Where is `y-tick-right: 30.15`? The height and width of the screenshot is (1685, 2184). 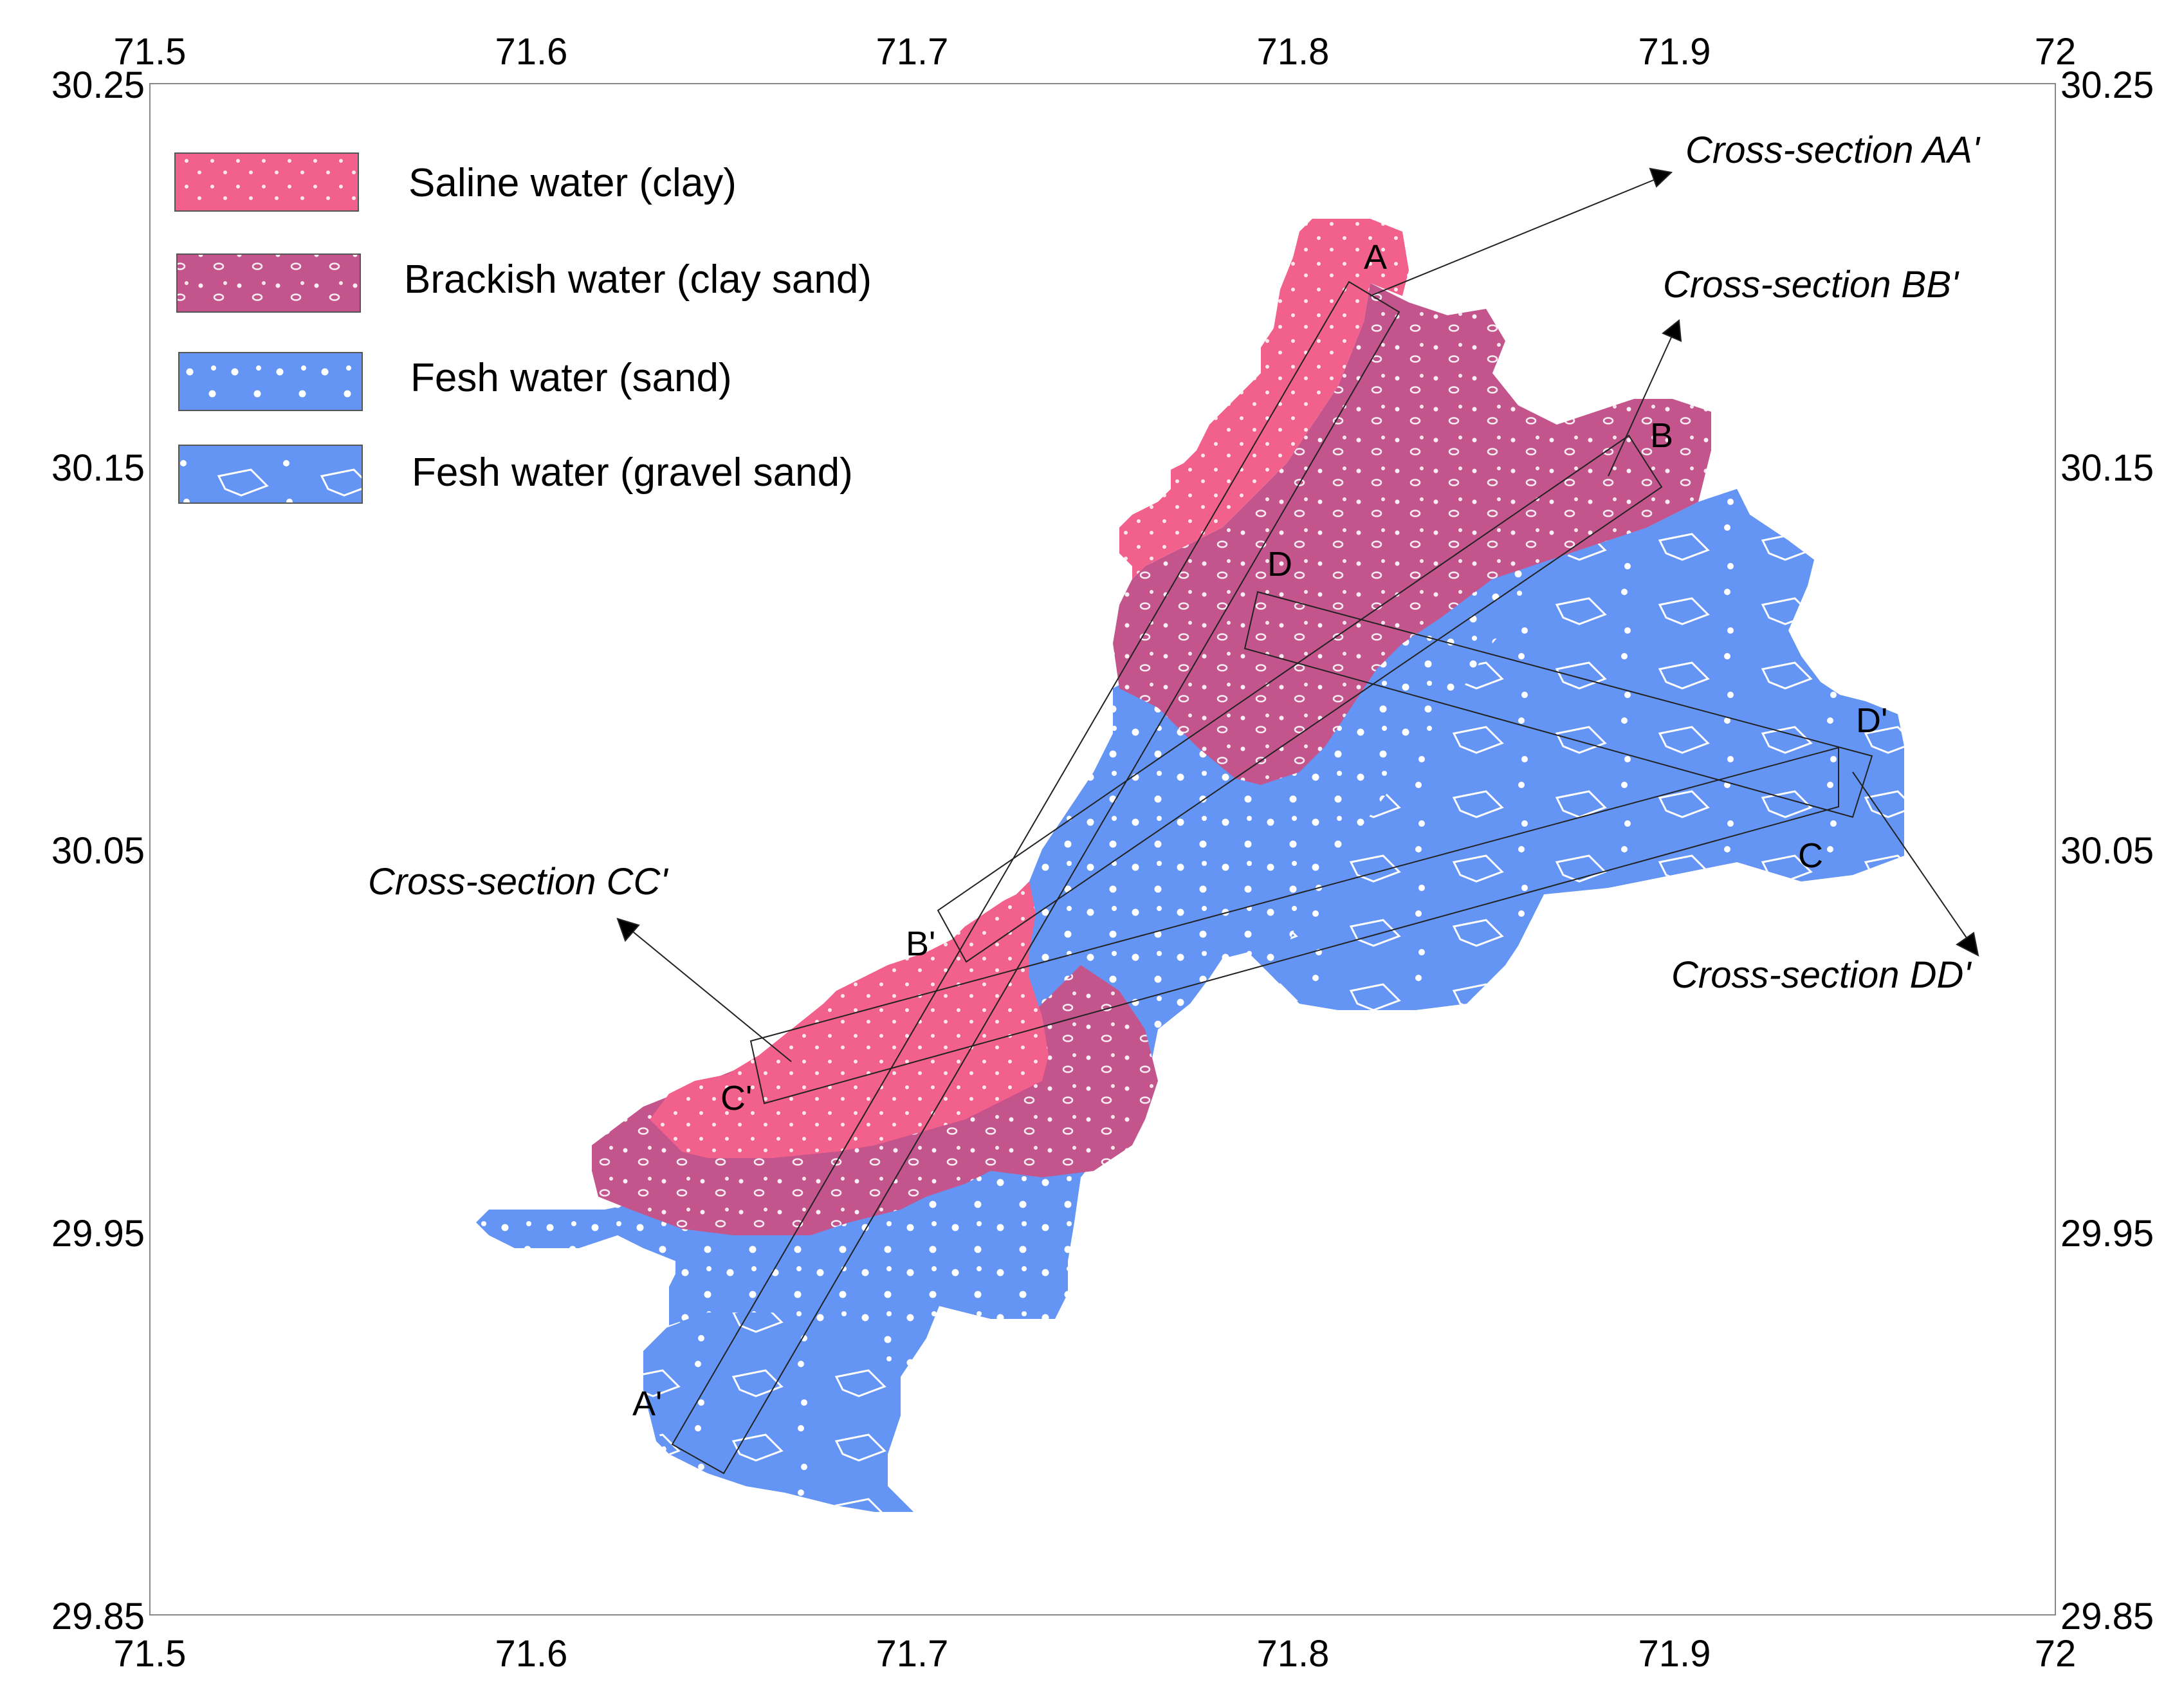 y-tick-right: 30.15 is located at coordinates (2107, 468).